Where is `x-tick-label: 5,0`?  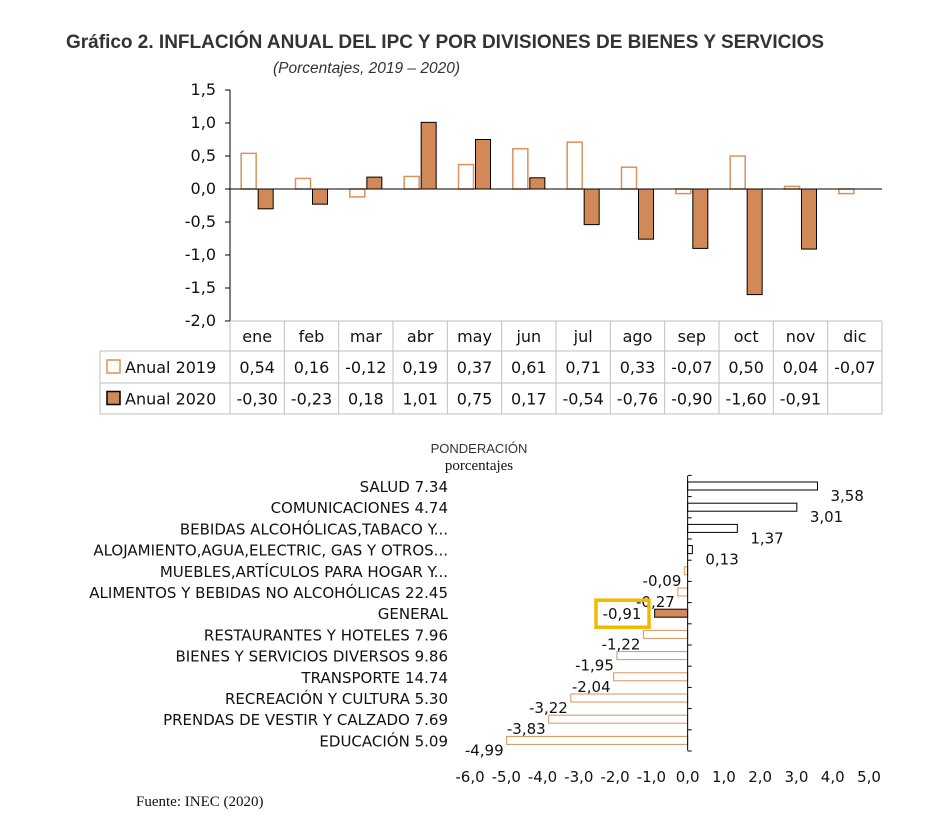
x-tick-label: 5,0 is located at coordinates (869, 777).